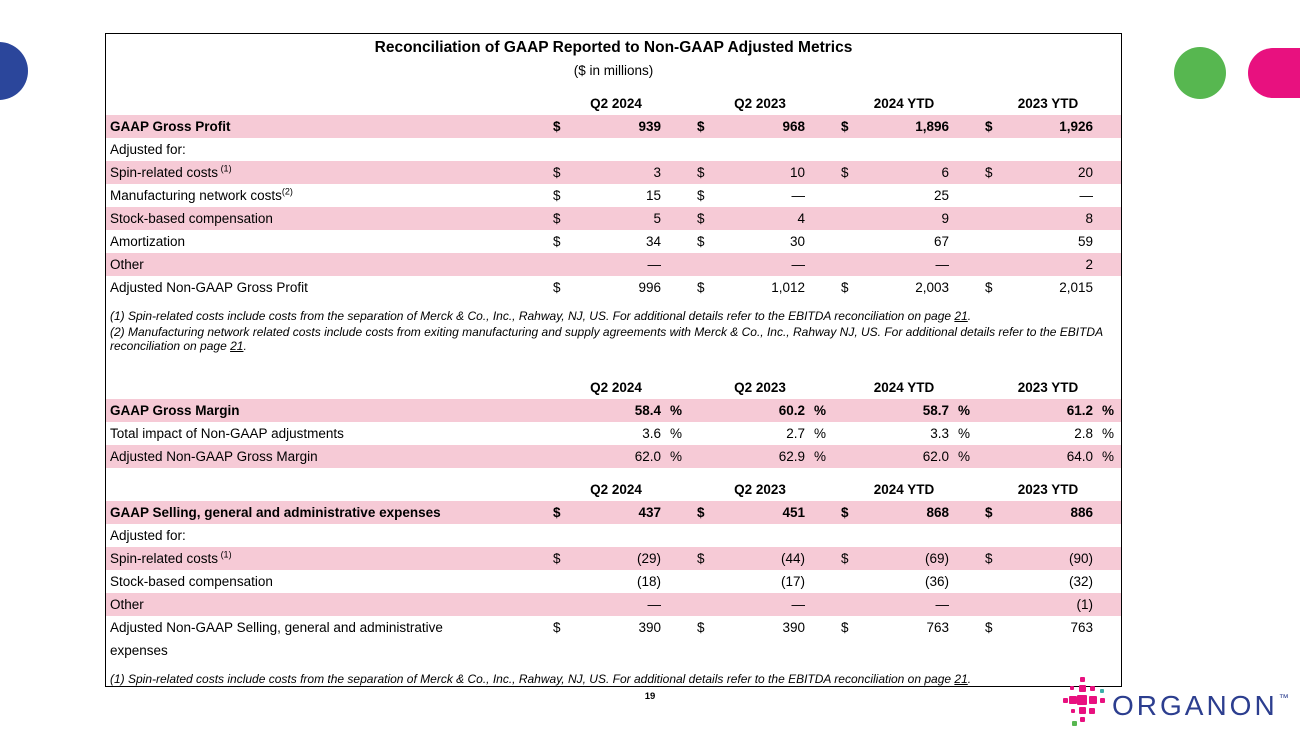 The height and width of the screenshot is (731, 1300). What do you see at coordinates (793, 126) in the screenshot?
I see `cell-value: 968` at bounding box center [793, 126].